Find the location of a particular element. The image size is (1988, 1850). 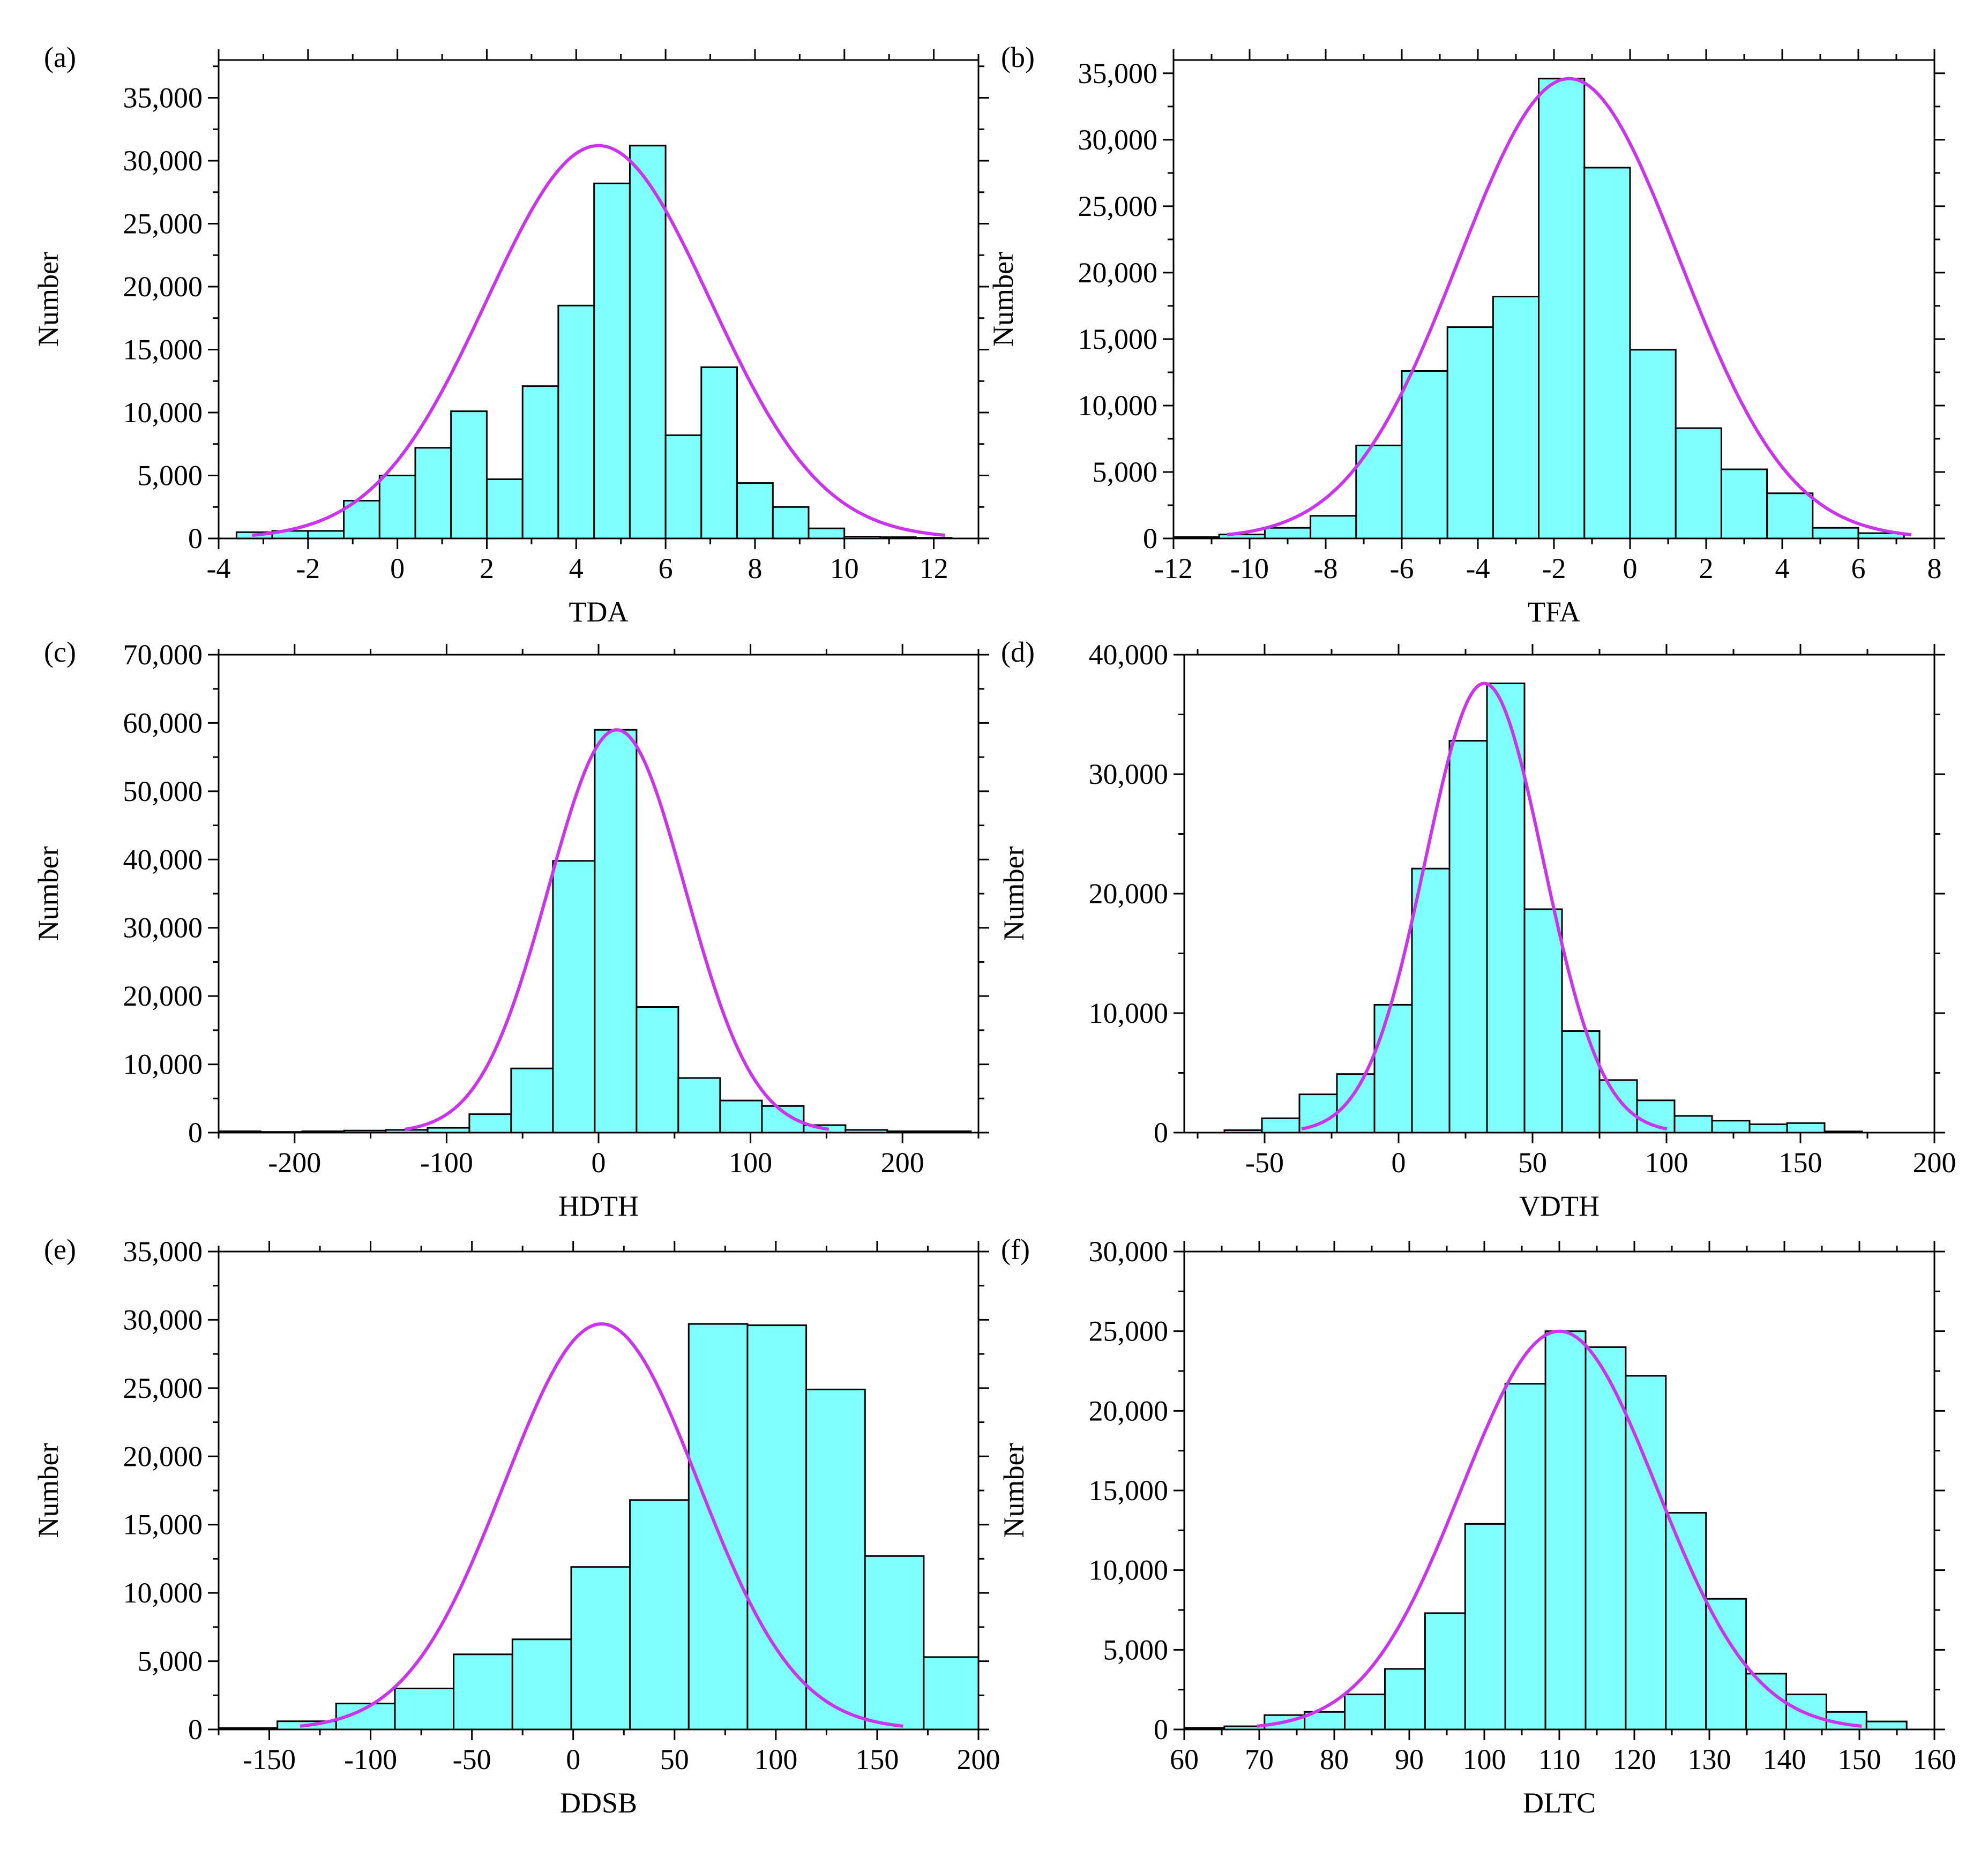

y-tick-label: 5,000 is located at coordinates (1125, 472).